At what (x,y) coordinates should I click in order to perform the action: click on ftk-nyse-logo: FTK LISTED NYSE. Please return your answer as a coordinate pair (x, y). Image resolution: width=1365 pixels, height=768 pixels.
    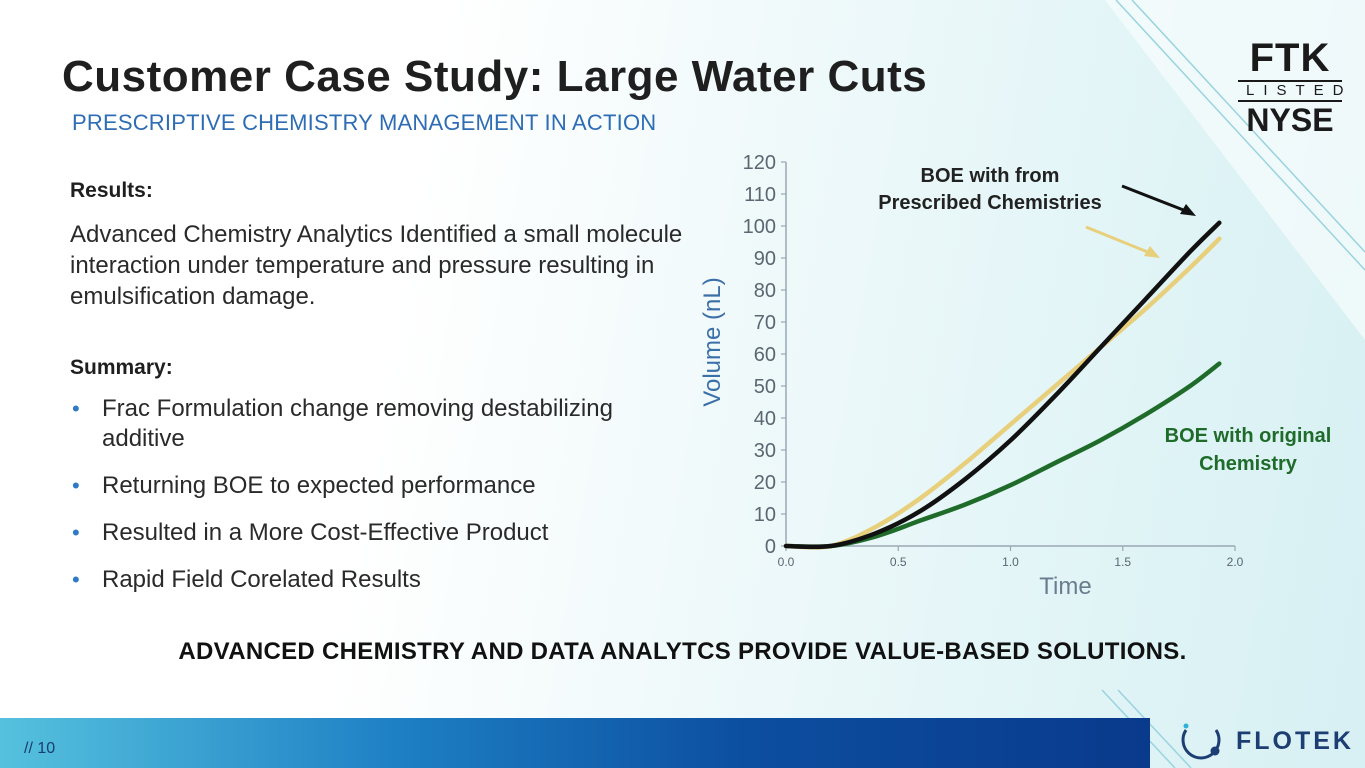
    Looking at the image, I should click on (1291, 87).